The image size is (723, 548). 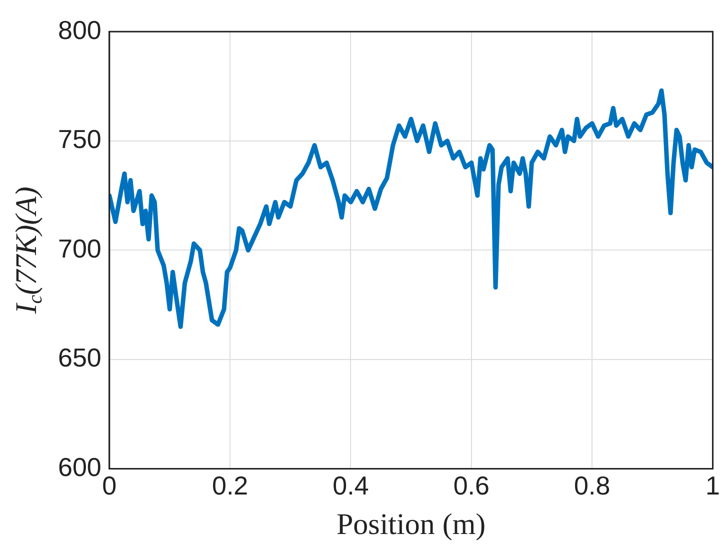 What do you see at coordinates (230, 485) in the screenshot?
I see `x-tick-label: 0.2` at bounding box center [230, 485].